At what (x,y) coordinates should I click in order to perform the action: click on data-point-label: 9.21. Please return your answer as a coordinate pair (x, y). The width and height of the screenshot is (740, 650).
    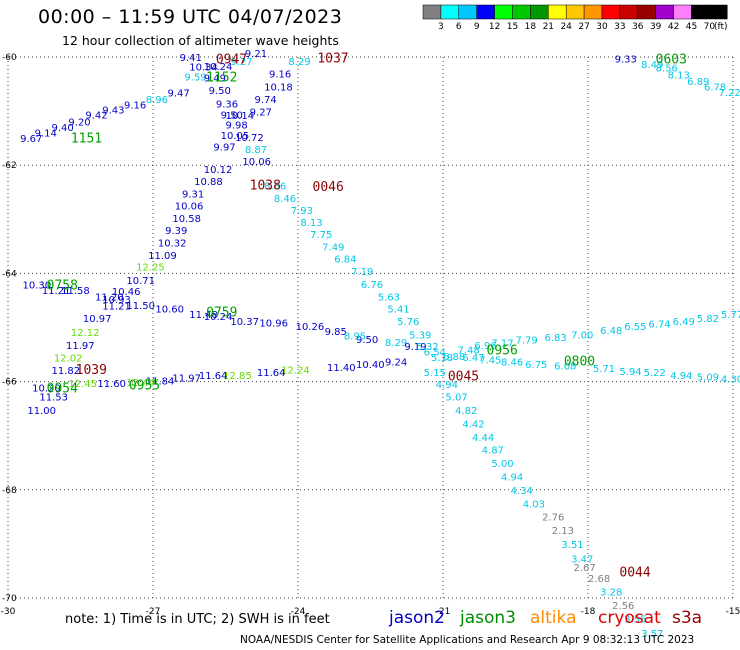
    Looking at the image, I should click on (256, 54).